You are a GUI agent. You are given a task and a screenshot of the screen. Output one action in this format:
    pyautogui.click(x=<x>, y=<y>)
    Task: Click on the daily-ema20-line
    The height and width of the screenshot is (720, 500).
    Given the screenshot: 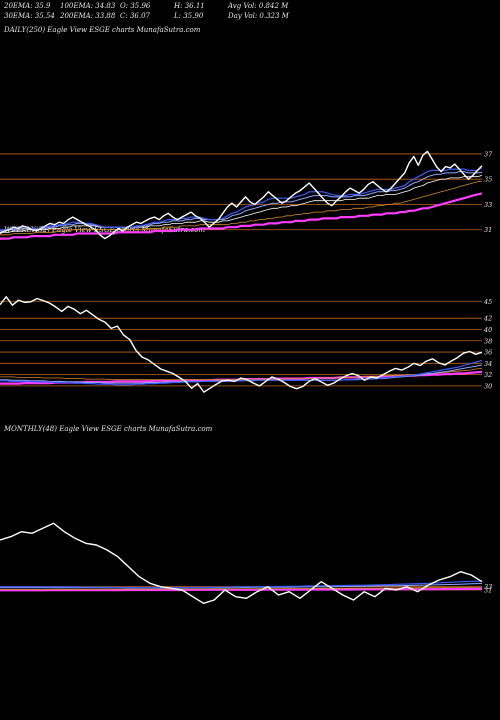 What is the action you would take?
    pyautogui.click(x=241, y=199)
    